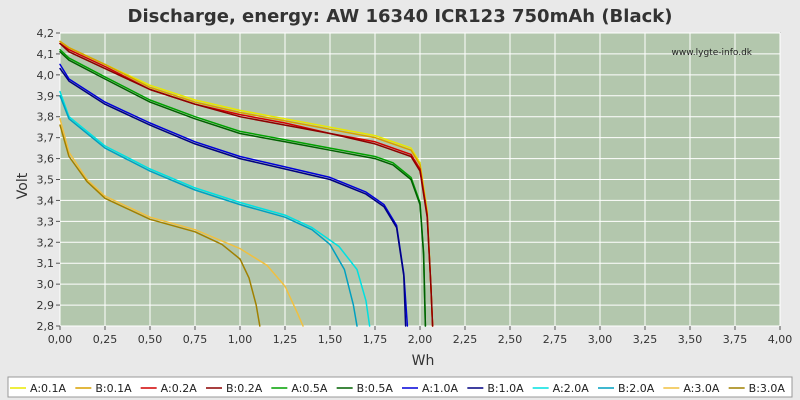 Image resolution: width=800 pixels, height=400 pixels. What do you see at coordinates (113, 388) in the screenshot?
I see `legend-item-label: B:0.1A` at bounding box center [113, 388].